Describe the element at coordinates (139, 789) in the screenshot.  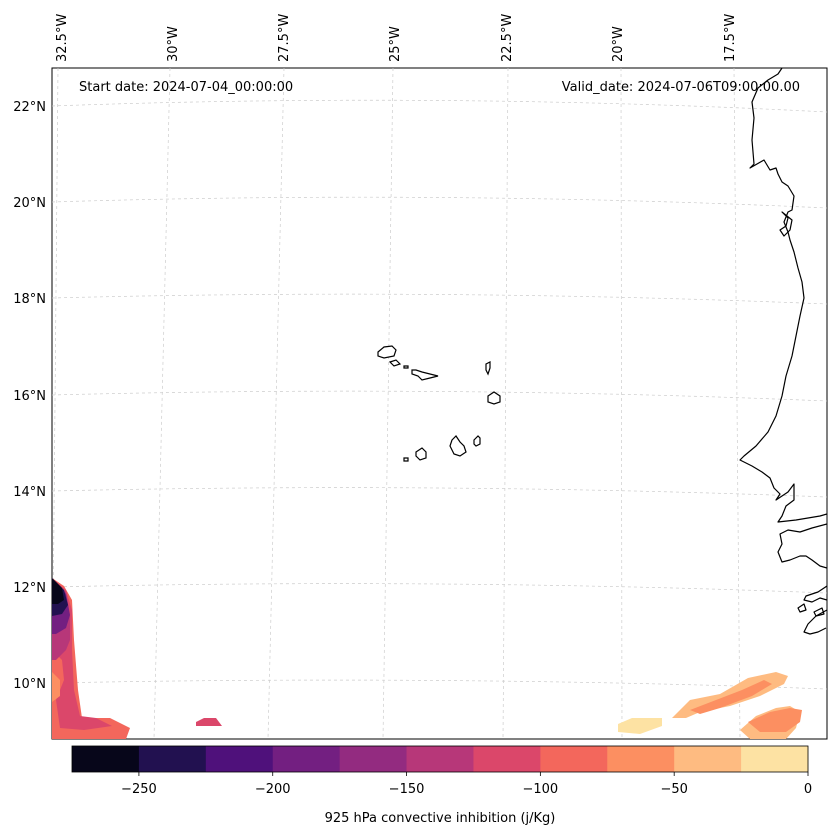
I see `colorbar-tick-label: −250` at that location.